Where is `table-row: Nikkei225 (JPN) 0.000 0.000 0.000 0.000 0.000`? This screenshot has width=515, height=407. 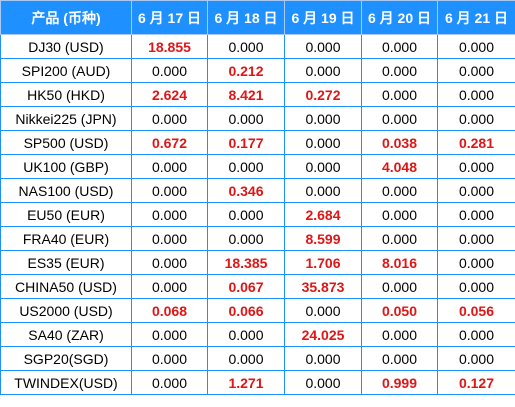
table-row: Nikkei225 (JPN) 0.000 0.000 0.000 0.000 0.000 is located at coordinates (257, 118).